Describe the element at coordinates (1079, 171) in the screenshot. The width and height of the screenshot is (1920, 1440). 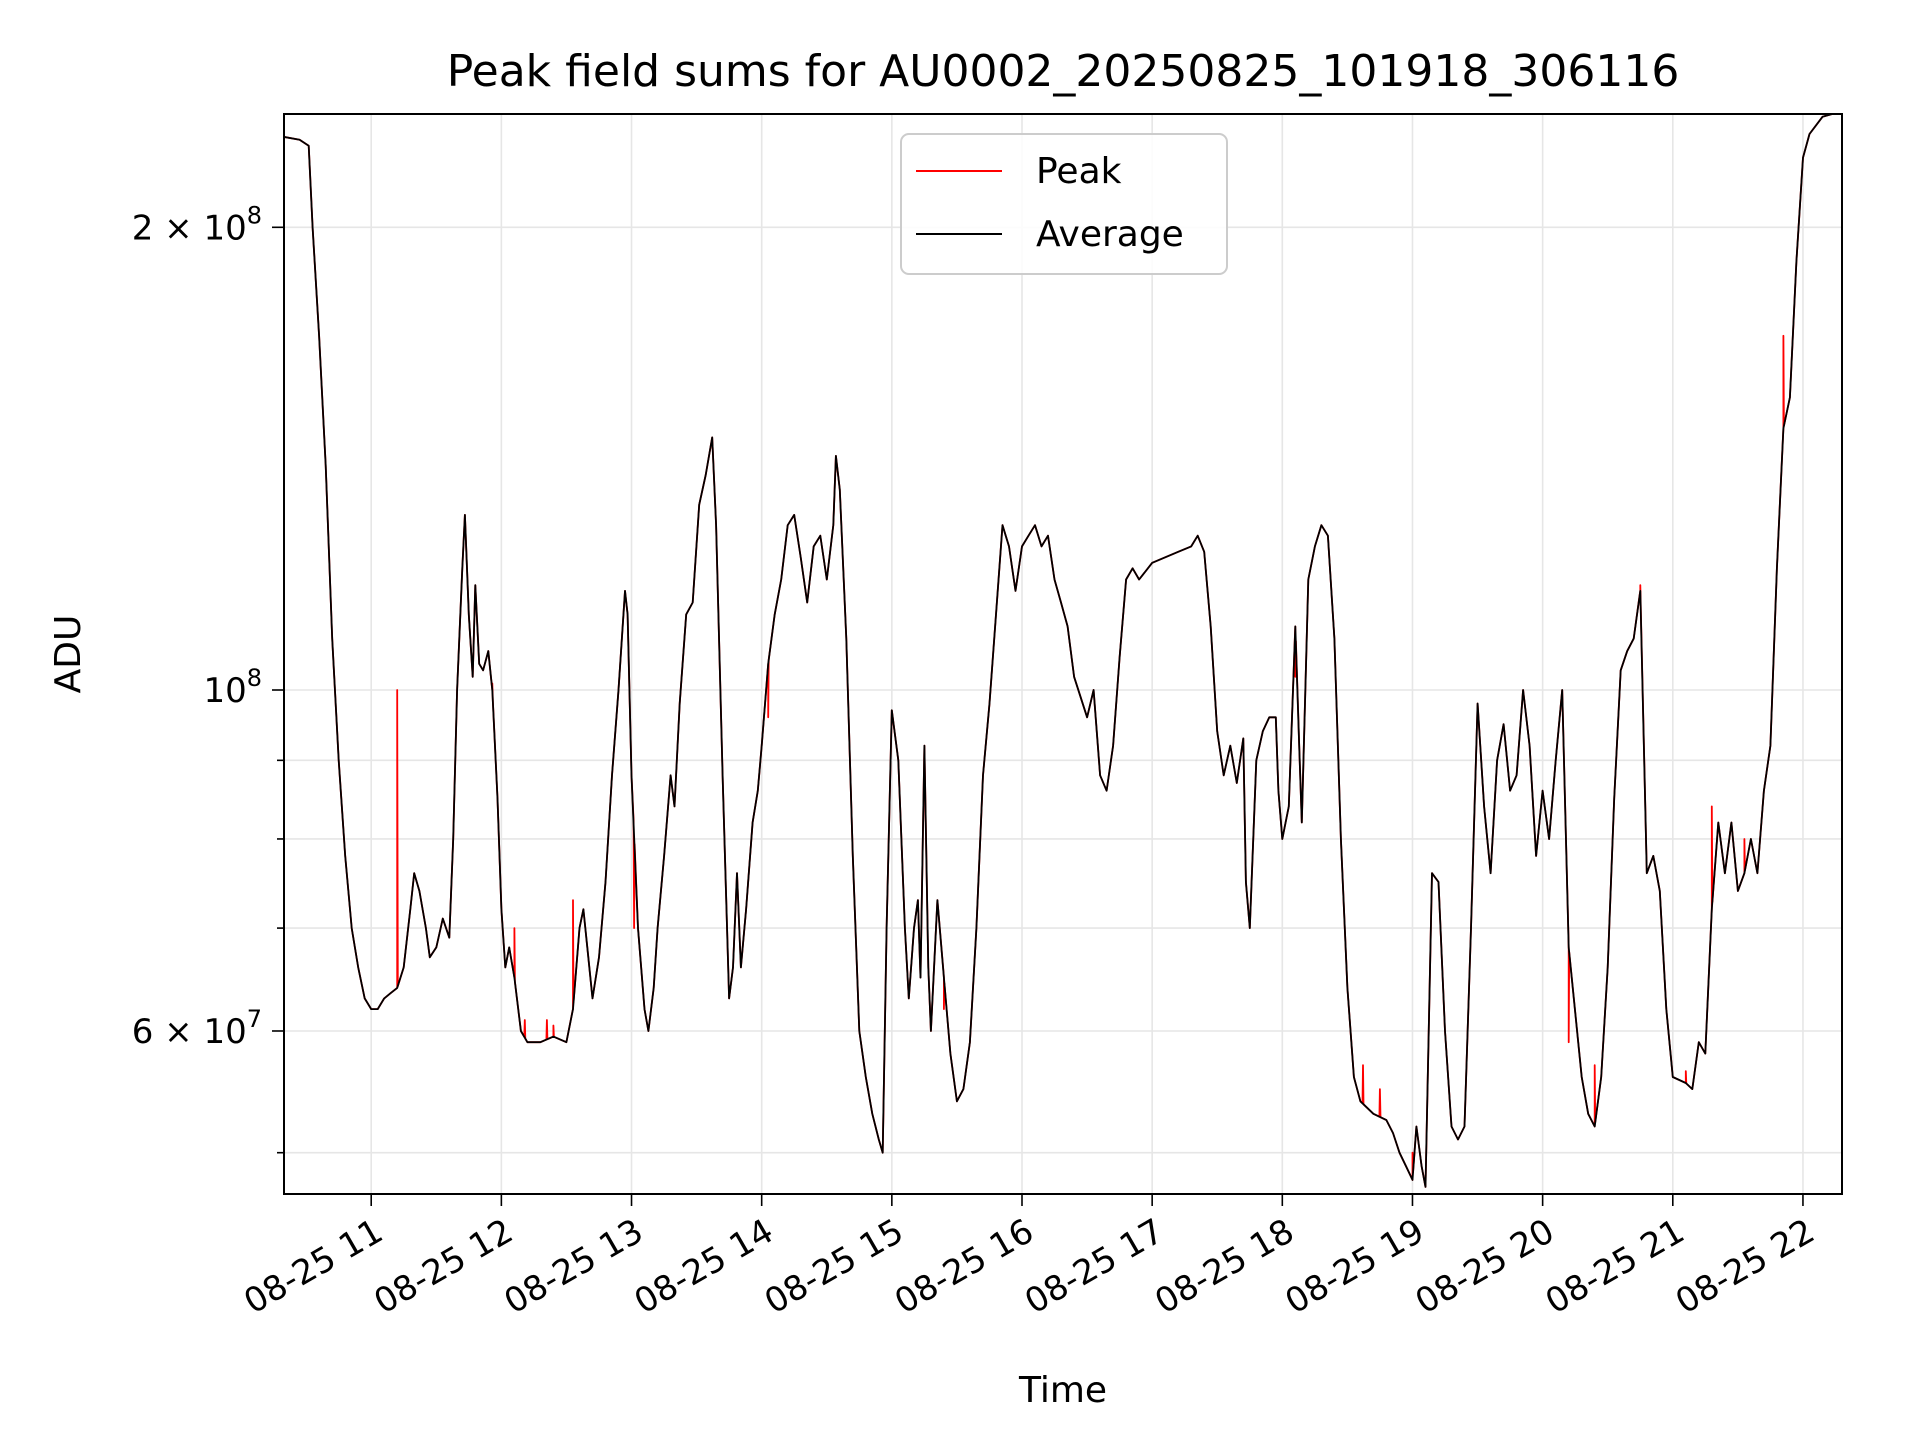
I see `legend-label-peak: Peak` at that location.